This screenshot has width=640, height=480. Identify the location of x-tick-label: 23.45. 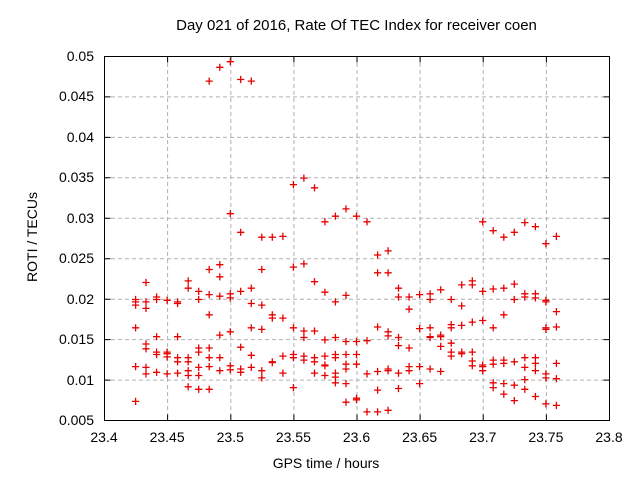
(167, 437).